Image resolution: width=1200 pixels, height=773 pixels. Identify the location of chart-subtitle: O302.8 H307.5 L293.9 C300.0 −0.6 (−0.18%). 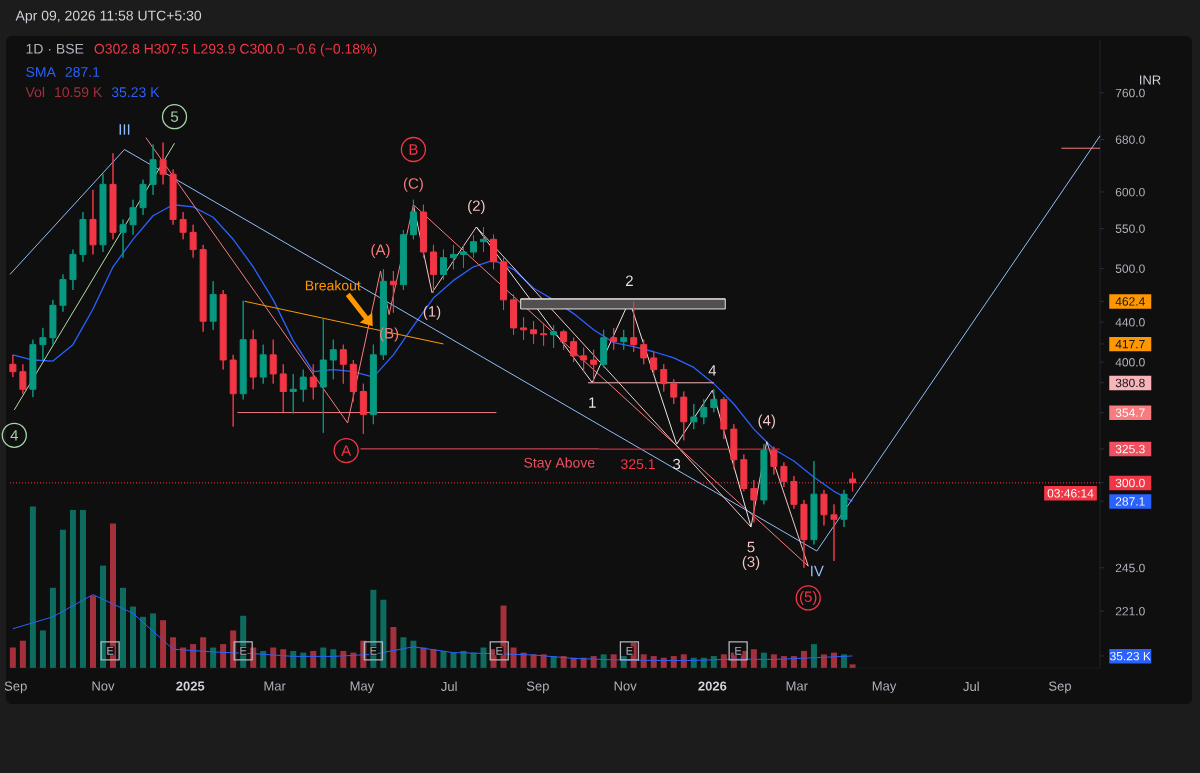
(235, 50).